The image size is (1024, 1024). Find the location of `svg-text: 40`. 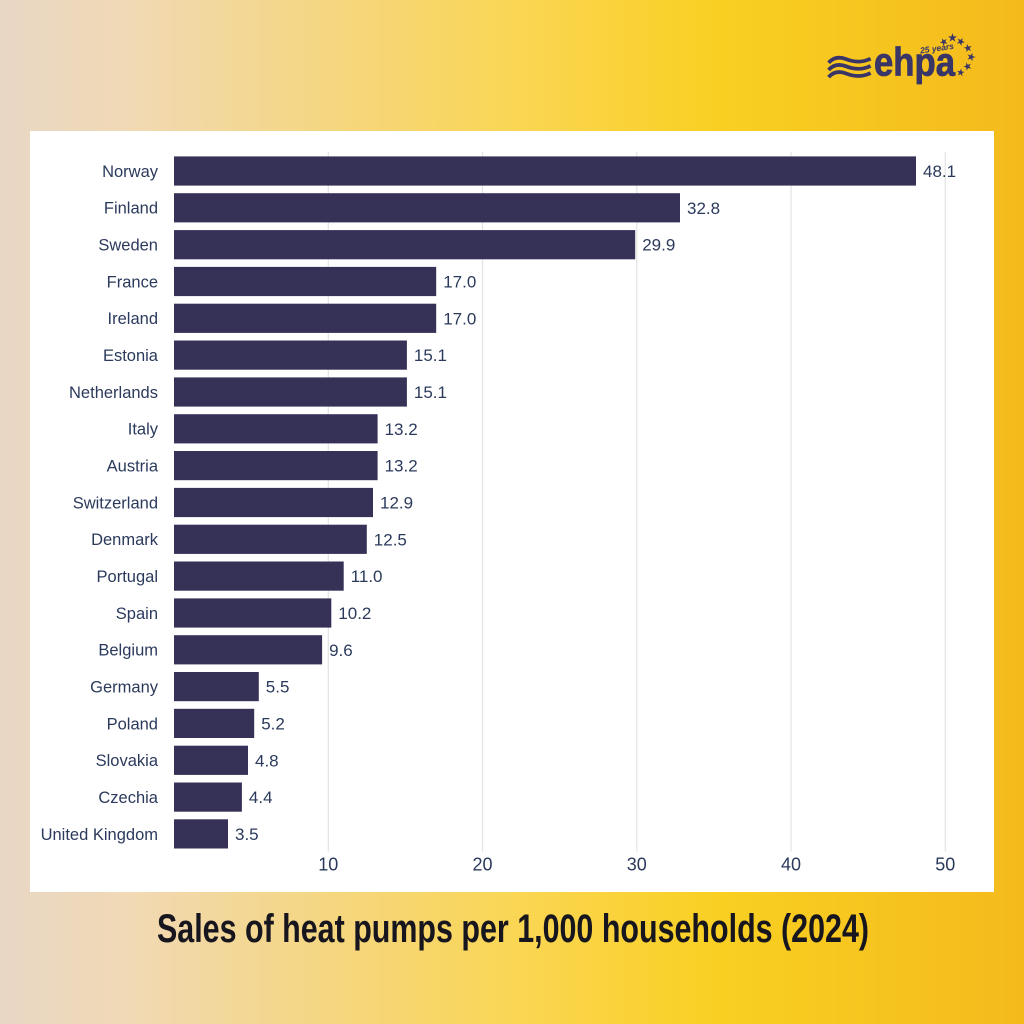

svg-text: 40 is located at coordinates (791, 864).